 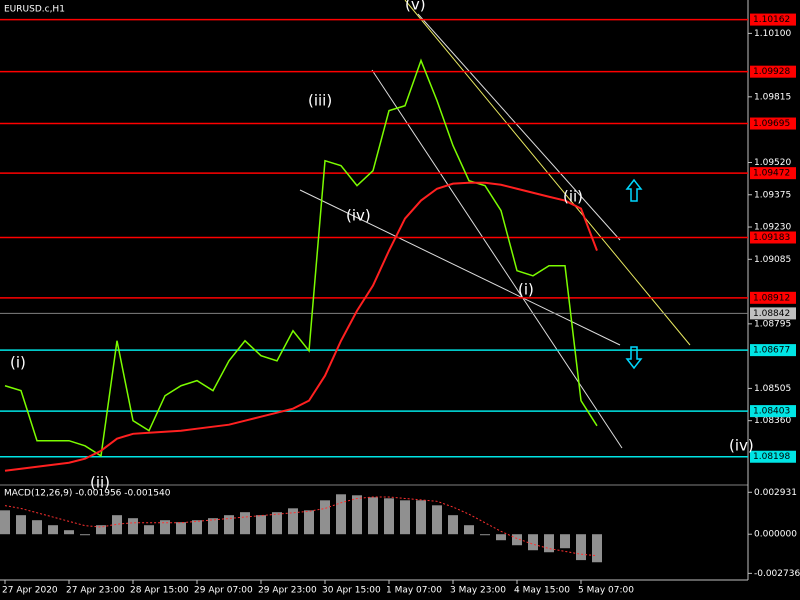 I want to click on y-tick-label: 1.08505, so click(x=772, y=389).